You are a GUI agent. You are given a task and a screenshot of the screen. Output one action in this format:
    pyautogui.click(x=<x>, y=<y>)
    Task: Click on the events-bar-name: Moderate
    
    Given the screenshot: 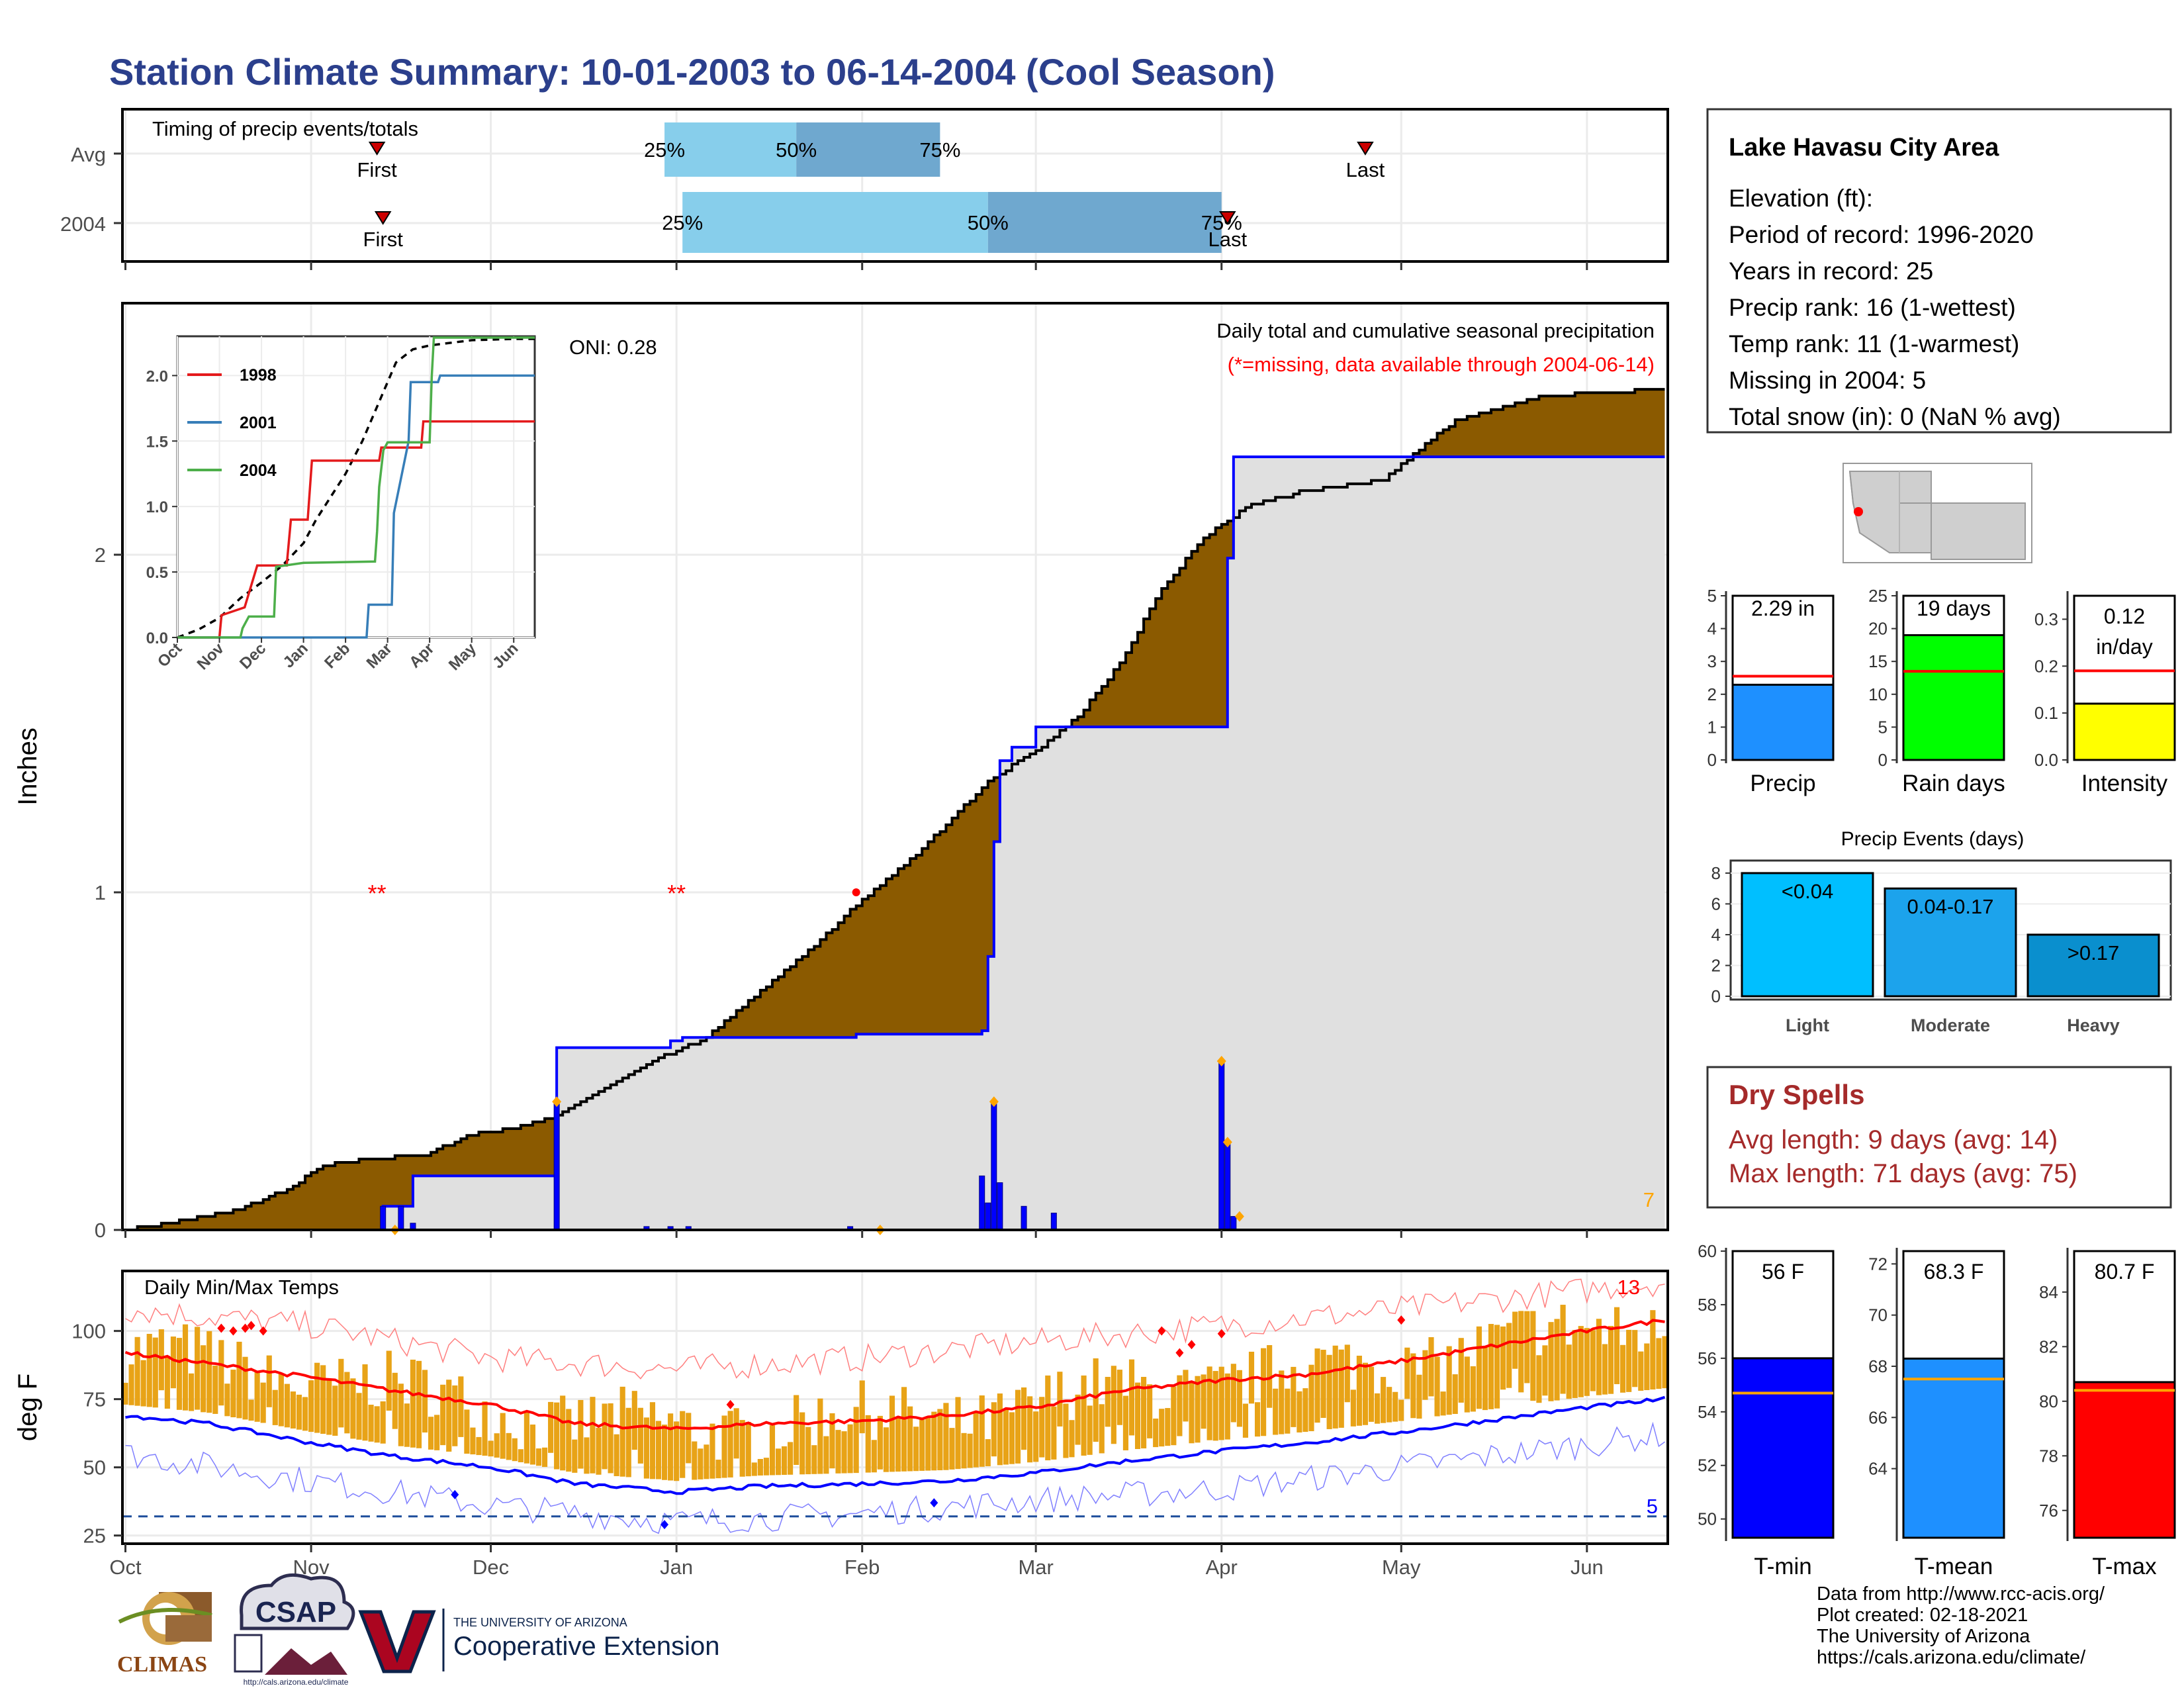 What is the action you would take?
    pyautogui.click(x=1951, y=1025)
    